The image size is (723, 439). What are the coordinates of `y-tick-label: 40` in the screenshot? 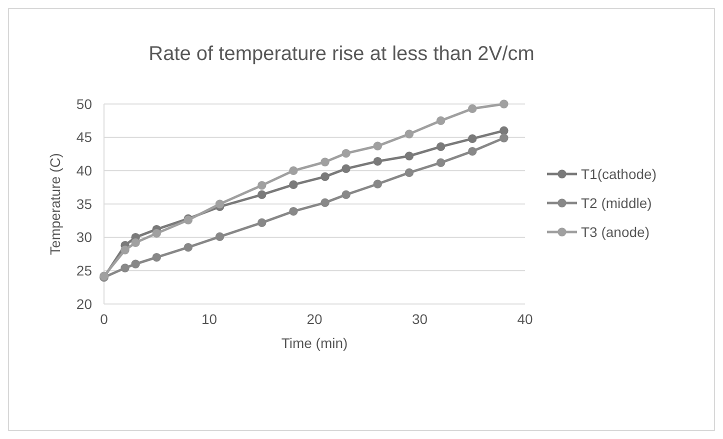 It's located at (84, 170).